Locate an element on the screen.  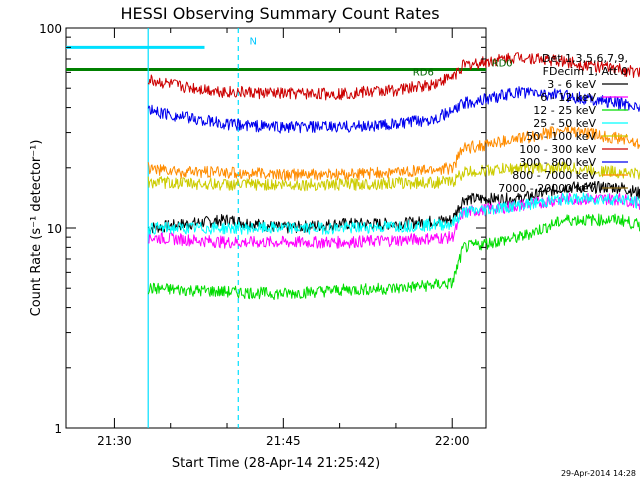
annotation-rd6: RD6 is located at coordinates (423, 72).